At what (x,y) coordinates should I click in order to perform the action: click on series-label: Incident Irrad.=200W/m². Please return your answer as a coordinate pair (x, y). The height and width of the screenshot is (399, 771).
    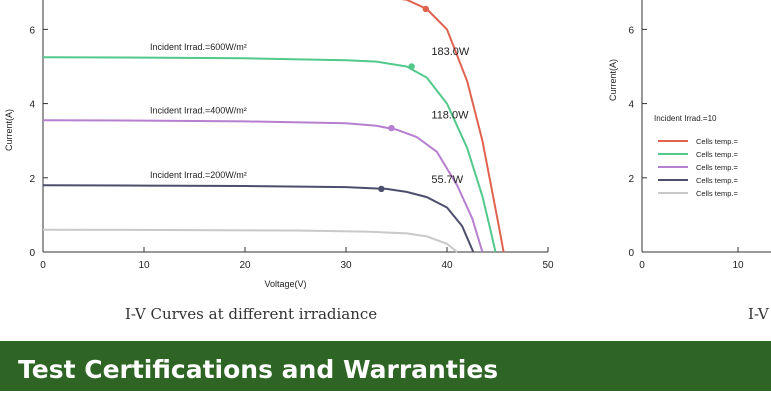
    Looking at the image, I should click on (198, 175).